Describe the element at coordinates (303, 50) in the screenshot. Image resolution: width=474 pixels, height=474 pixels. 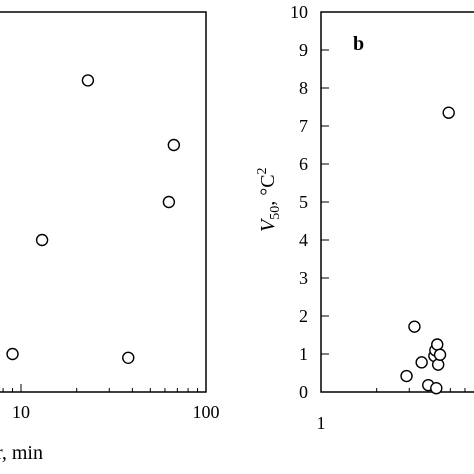
I see `panel-b-y-tick-label: 9` at that location.